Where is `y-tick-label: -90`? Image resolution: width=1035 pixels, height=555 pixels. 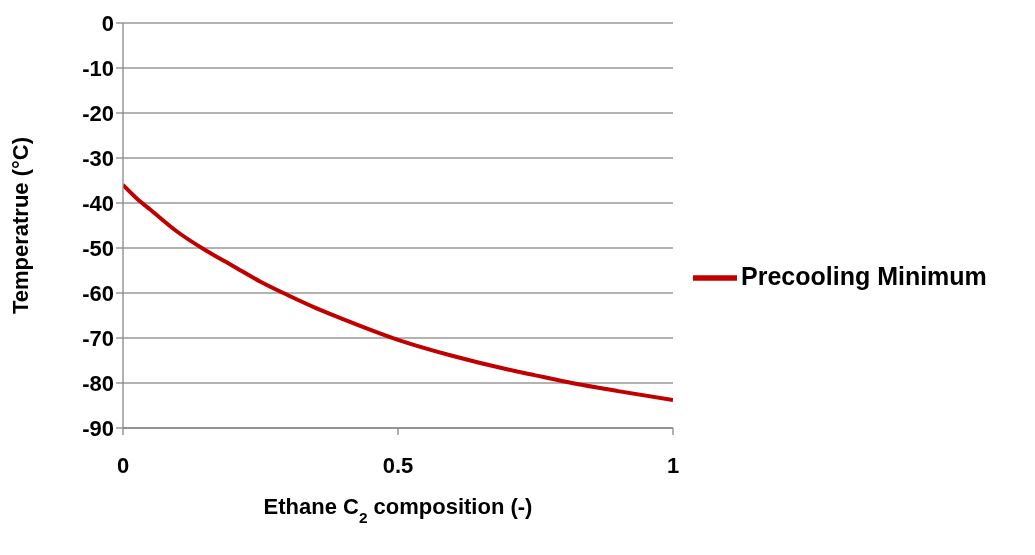 y-tick-label: -90 is located at coordinates (98, 428).